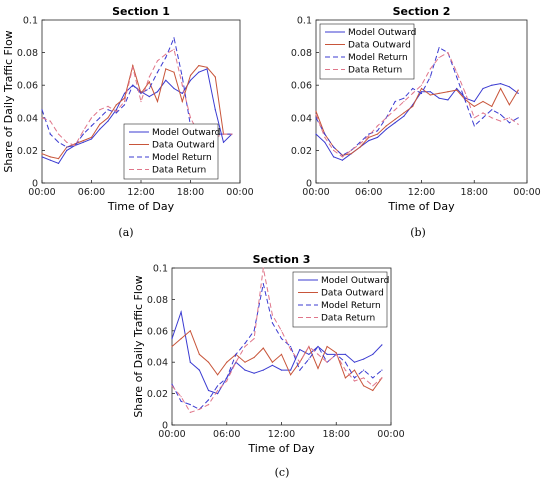  I want to click on x-tick-label: 06:00, so click(368, 192).